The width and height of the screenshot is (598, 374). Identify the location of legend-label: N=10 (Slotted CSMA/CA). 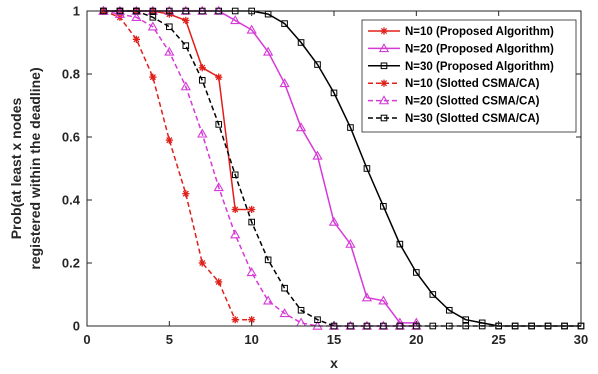
(472, 84).